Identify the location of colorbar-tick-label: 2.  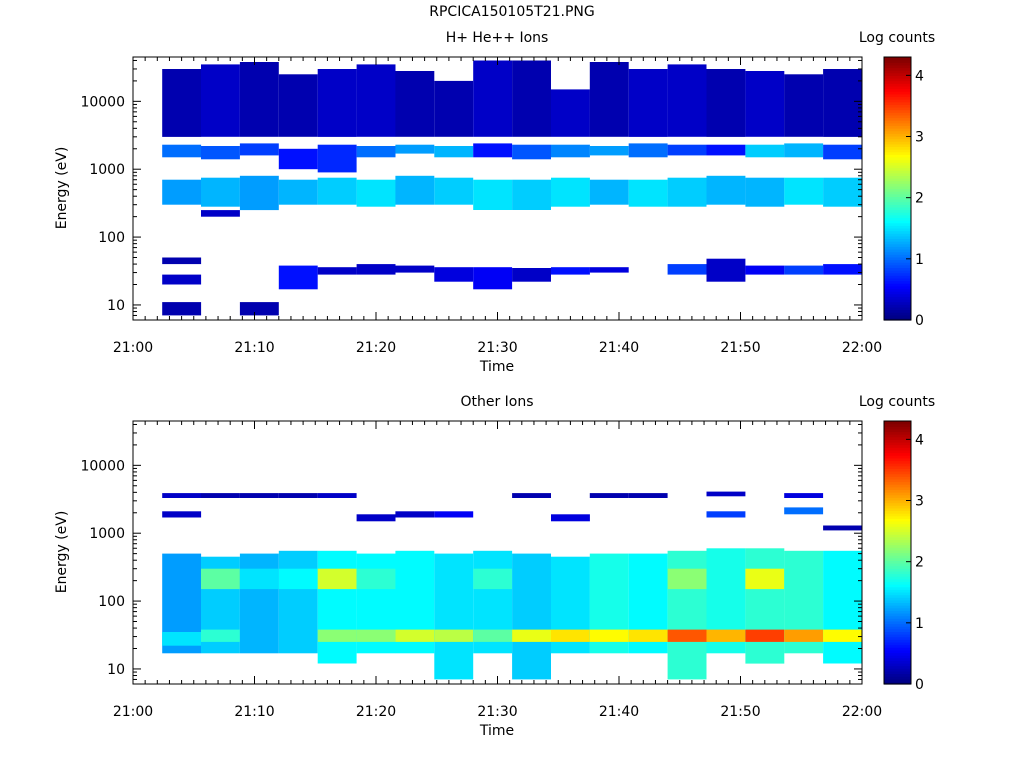
(919, 563).